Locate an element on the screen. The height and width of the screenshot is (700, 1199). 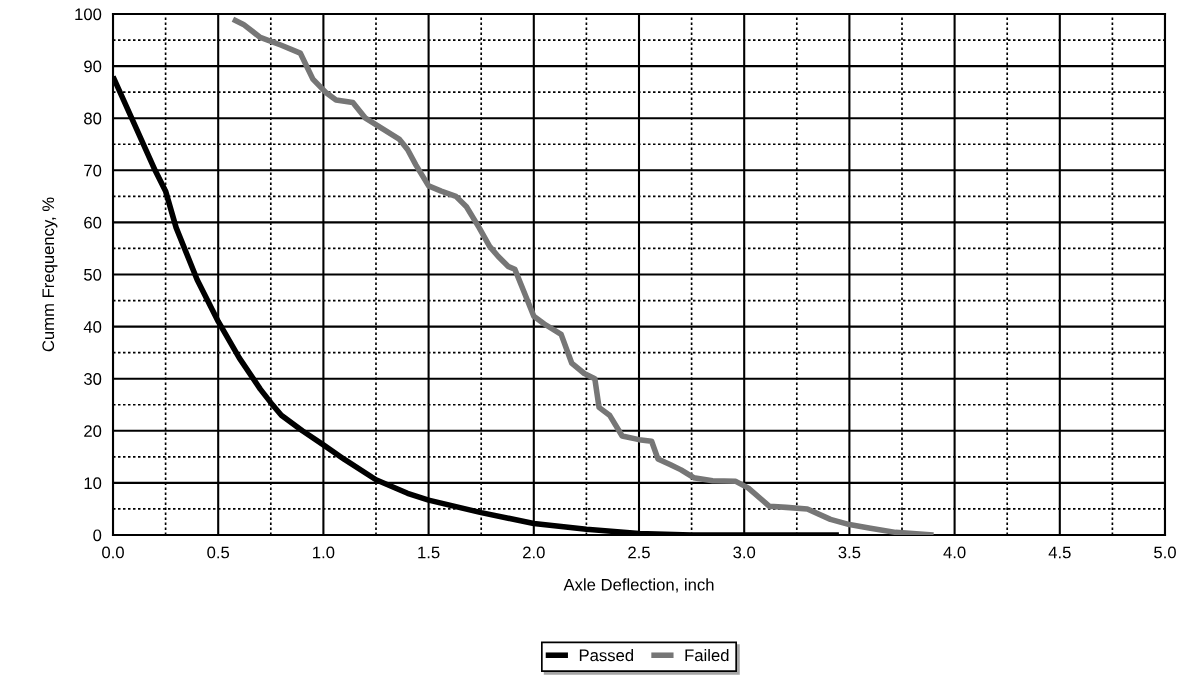
y-tick-label: 60 is located at coordinates (93, 222).